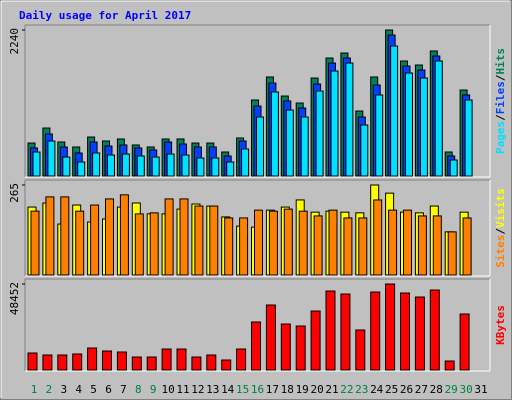 The width and height of the screenshot is (512, 400). What do you see at coordinates (331, 389) in the screenshot?
I see `x-tick-label: 21` at bounding box center [331, 389].